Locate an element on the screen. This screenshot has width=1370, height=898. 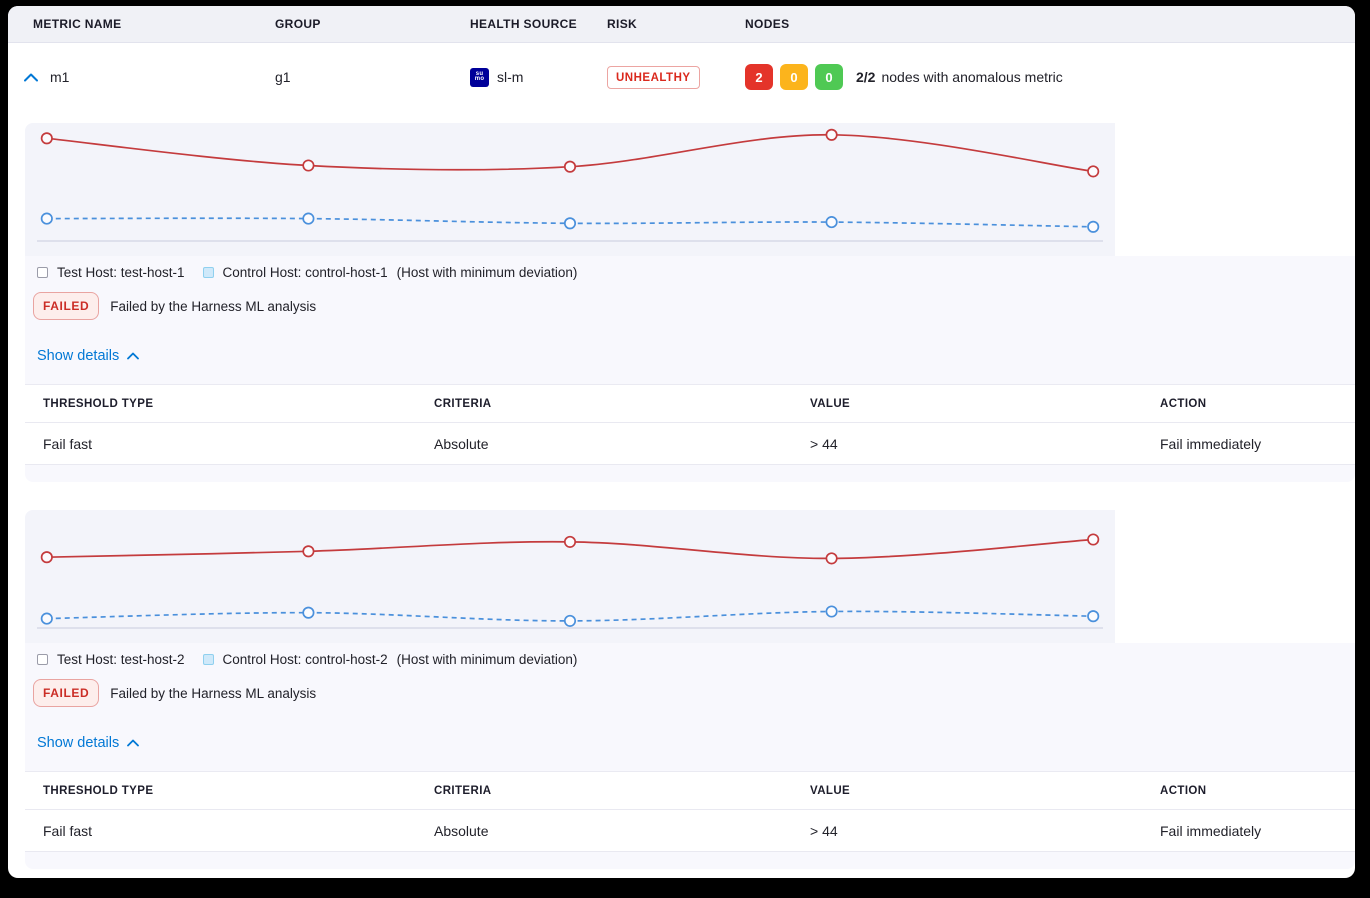
sumologic-icon: su mo is located at coordinates (479, 77).